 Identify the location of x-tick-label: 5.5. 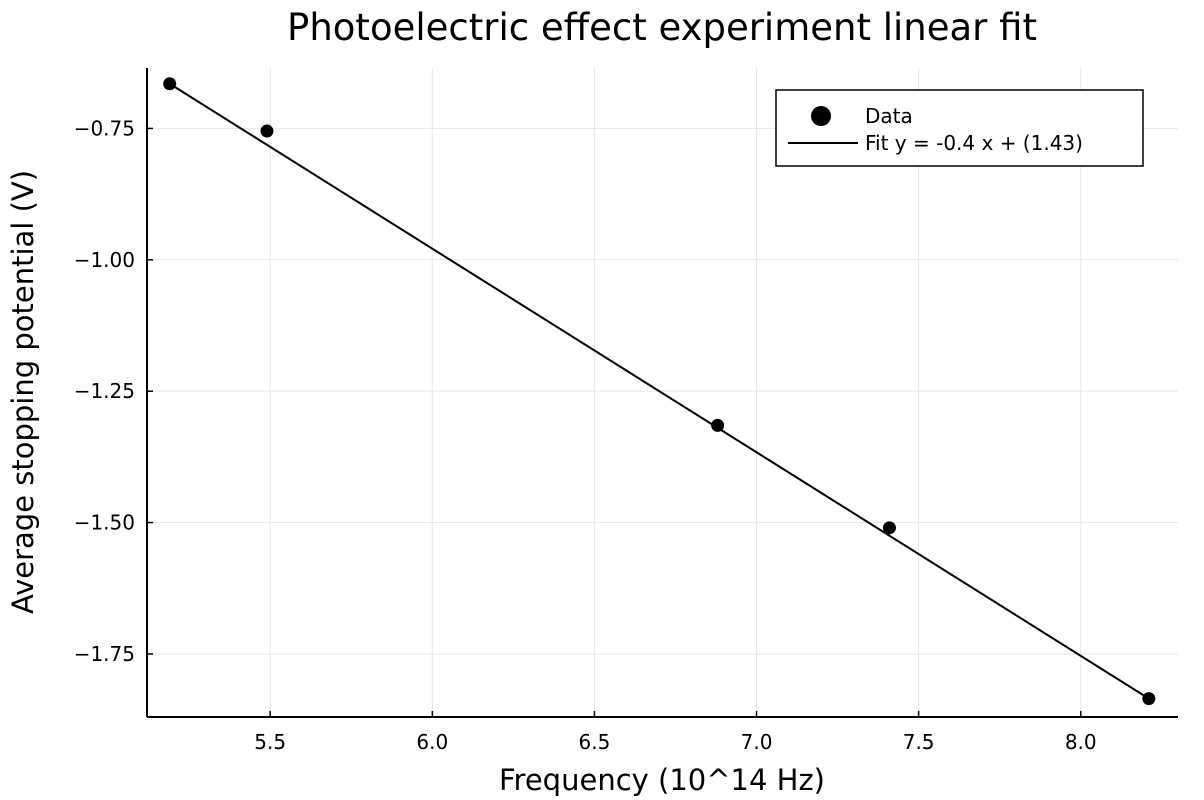
(270, 742).